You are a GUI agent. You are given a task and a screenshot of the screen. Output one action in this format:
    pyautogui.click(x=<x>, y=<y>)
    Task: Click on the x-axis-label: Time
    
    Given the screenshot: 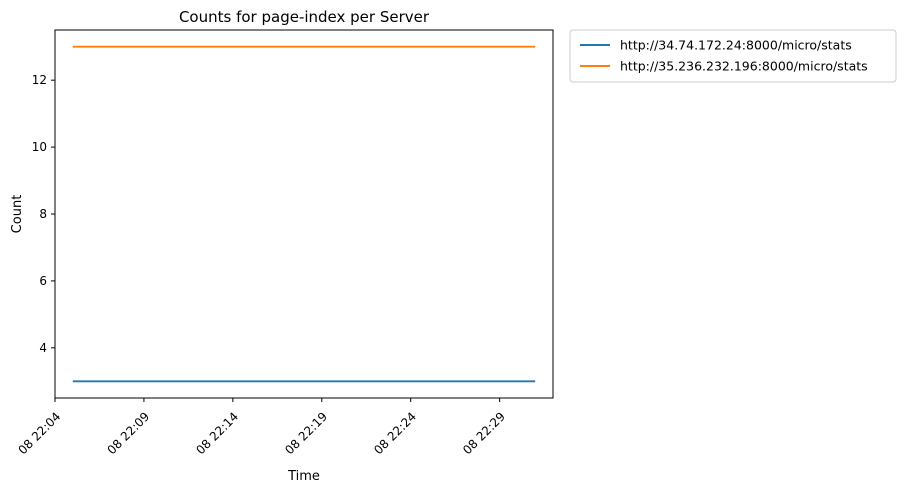 What is the action you would take?
    pyautogui.click(x=303, y=476)
    